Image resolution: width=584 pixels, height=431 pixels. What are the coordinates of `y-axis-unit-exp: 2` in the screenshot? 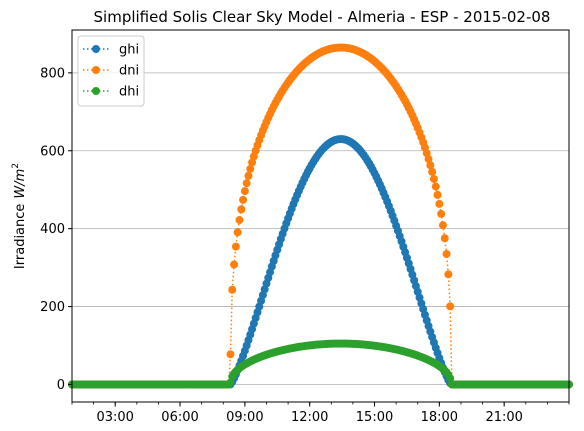 It's located at (16, 166).